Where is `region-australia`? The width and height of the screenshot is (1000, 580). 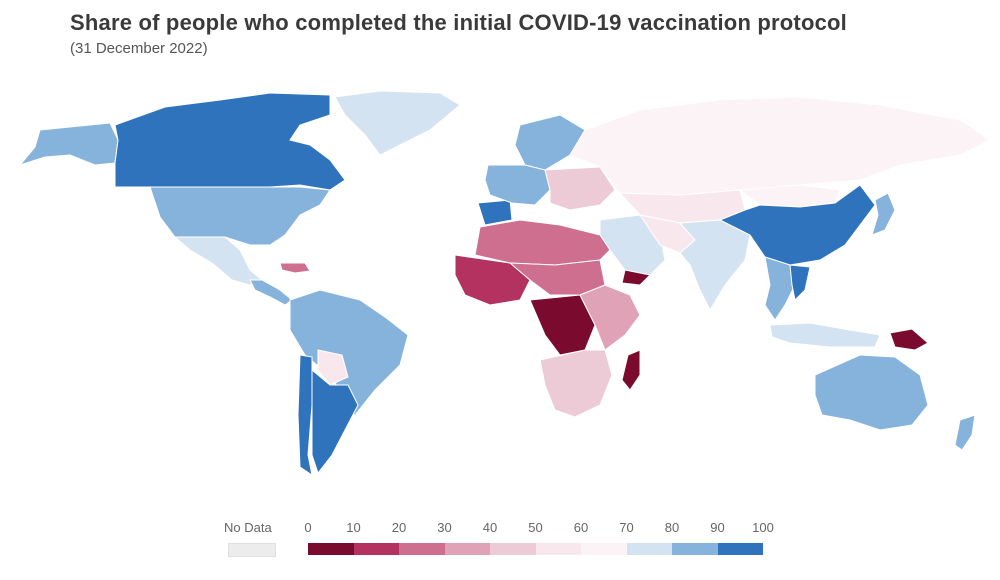
region-australia is located at coordinates (871, 392).